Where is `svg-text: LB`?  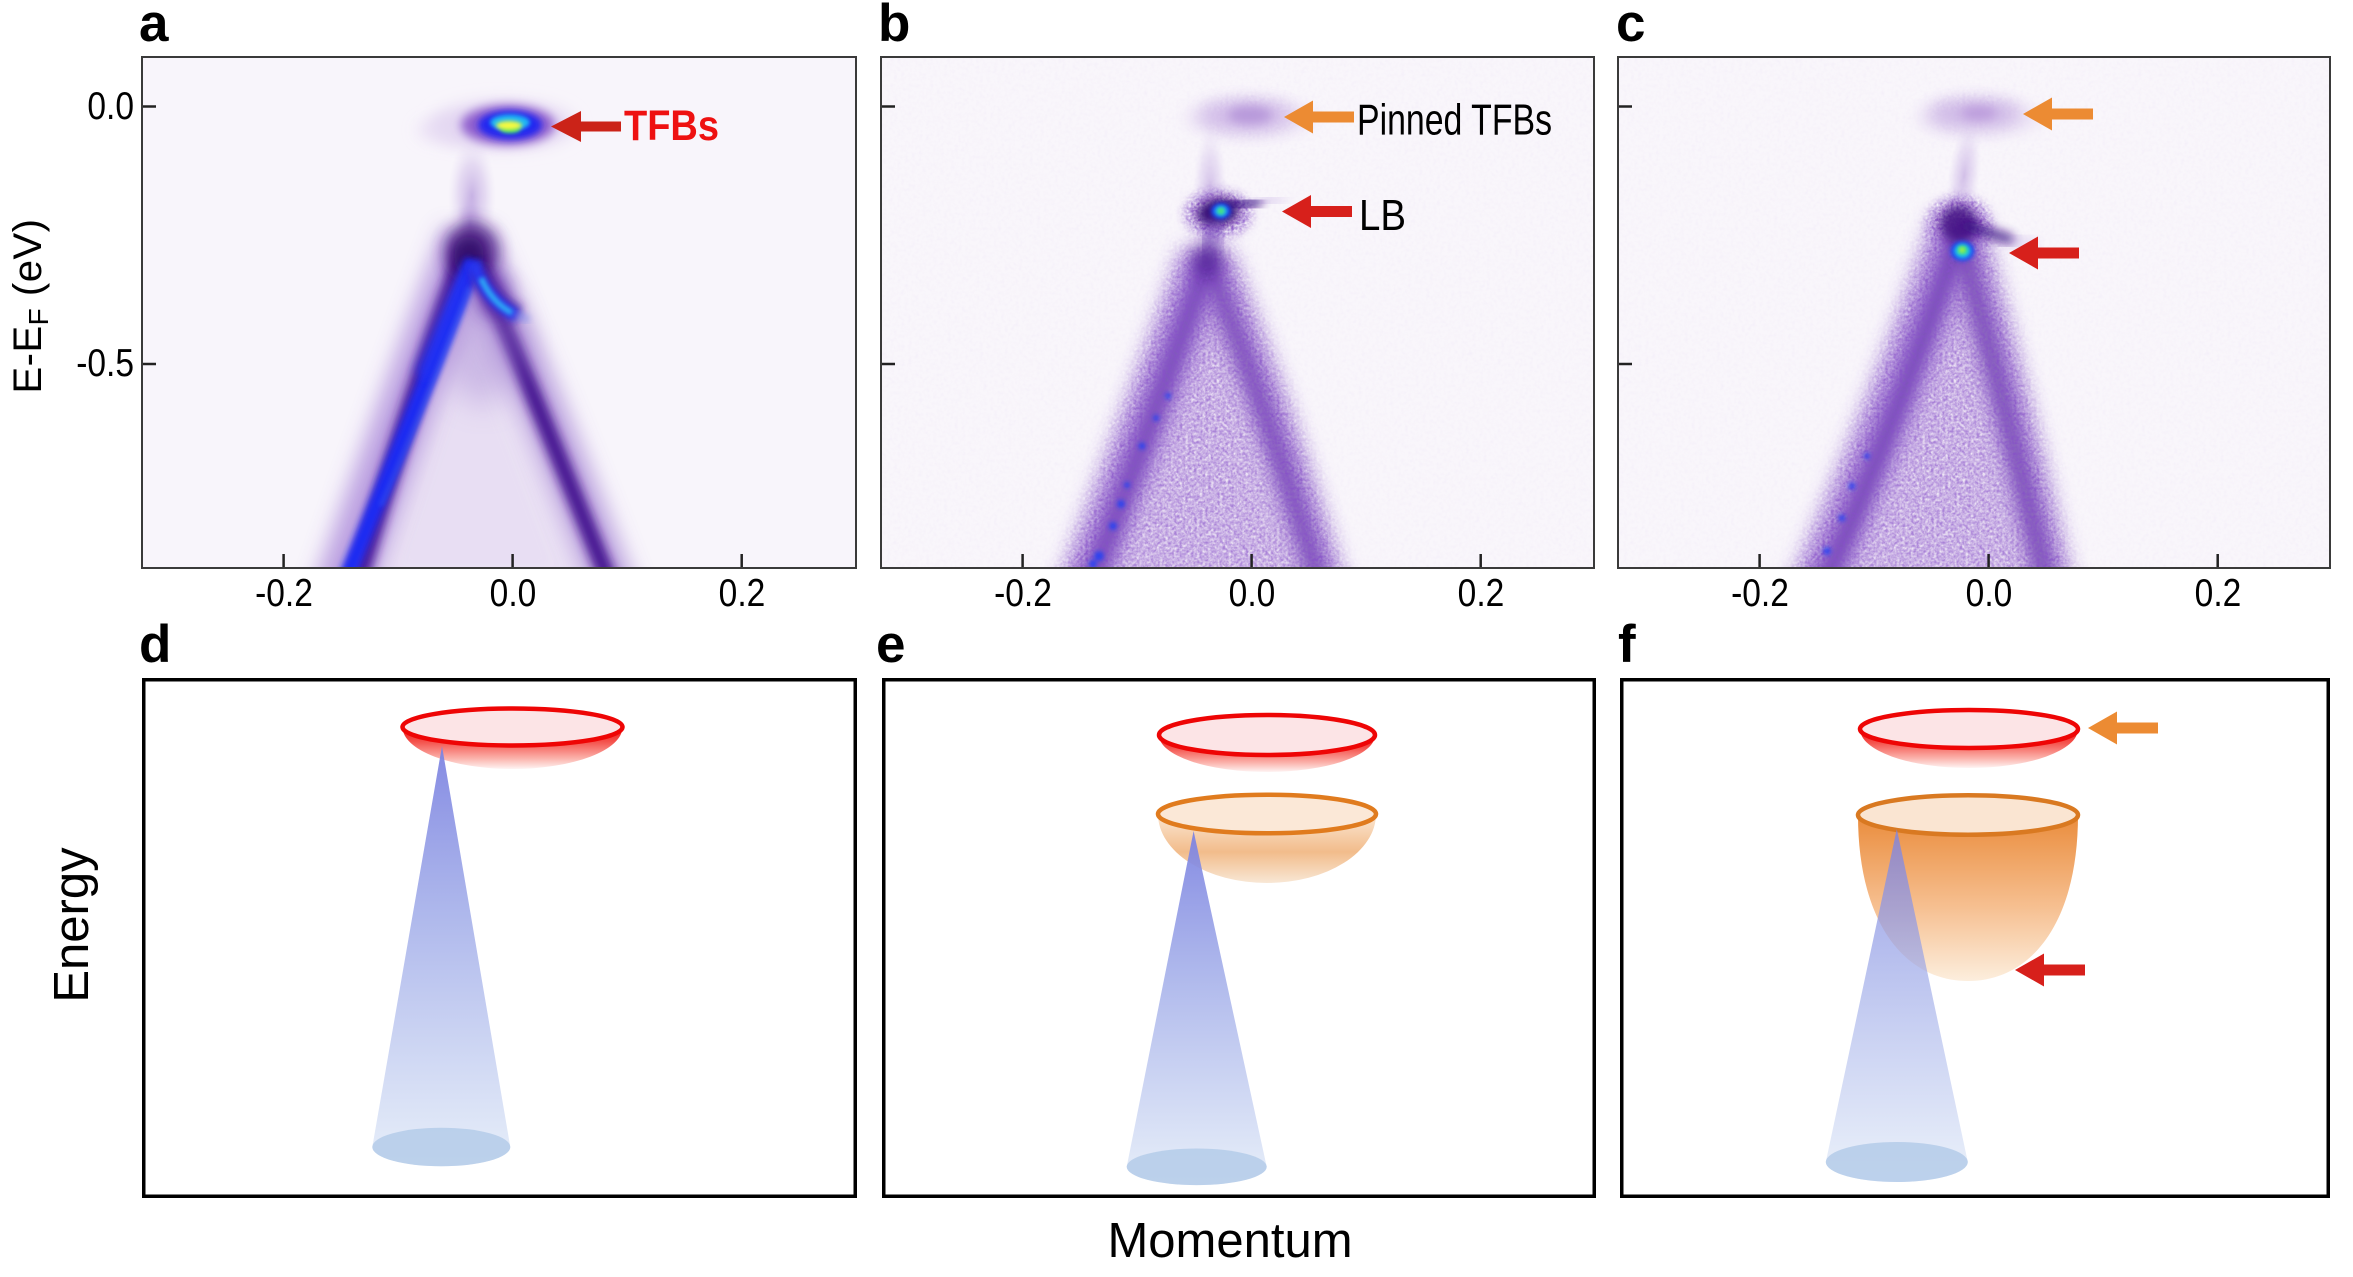
svg-text: LB is located at coordinates (1382, 215).